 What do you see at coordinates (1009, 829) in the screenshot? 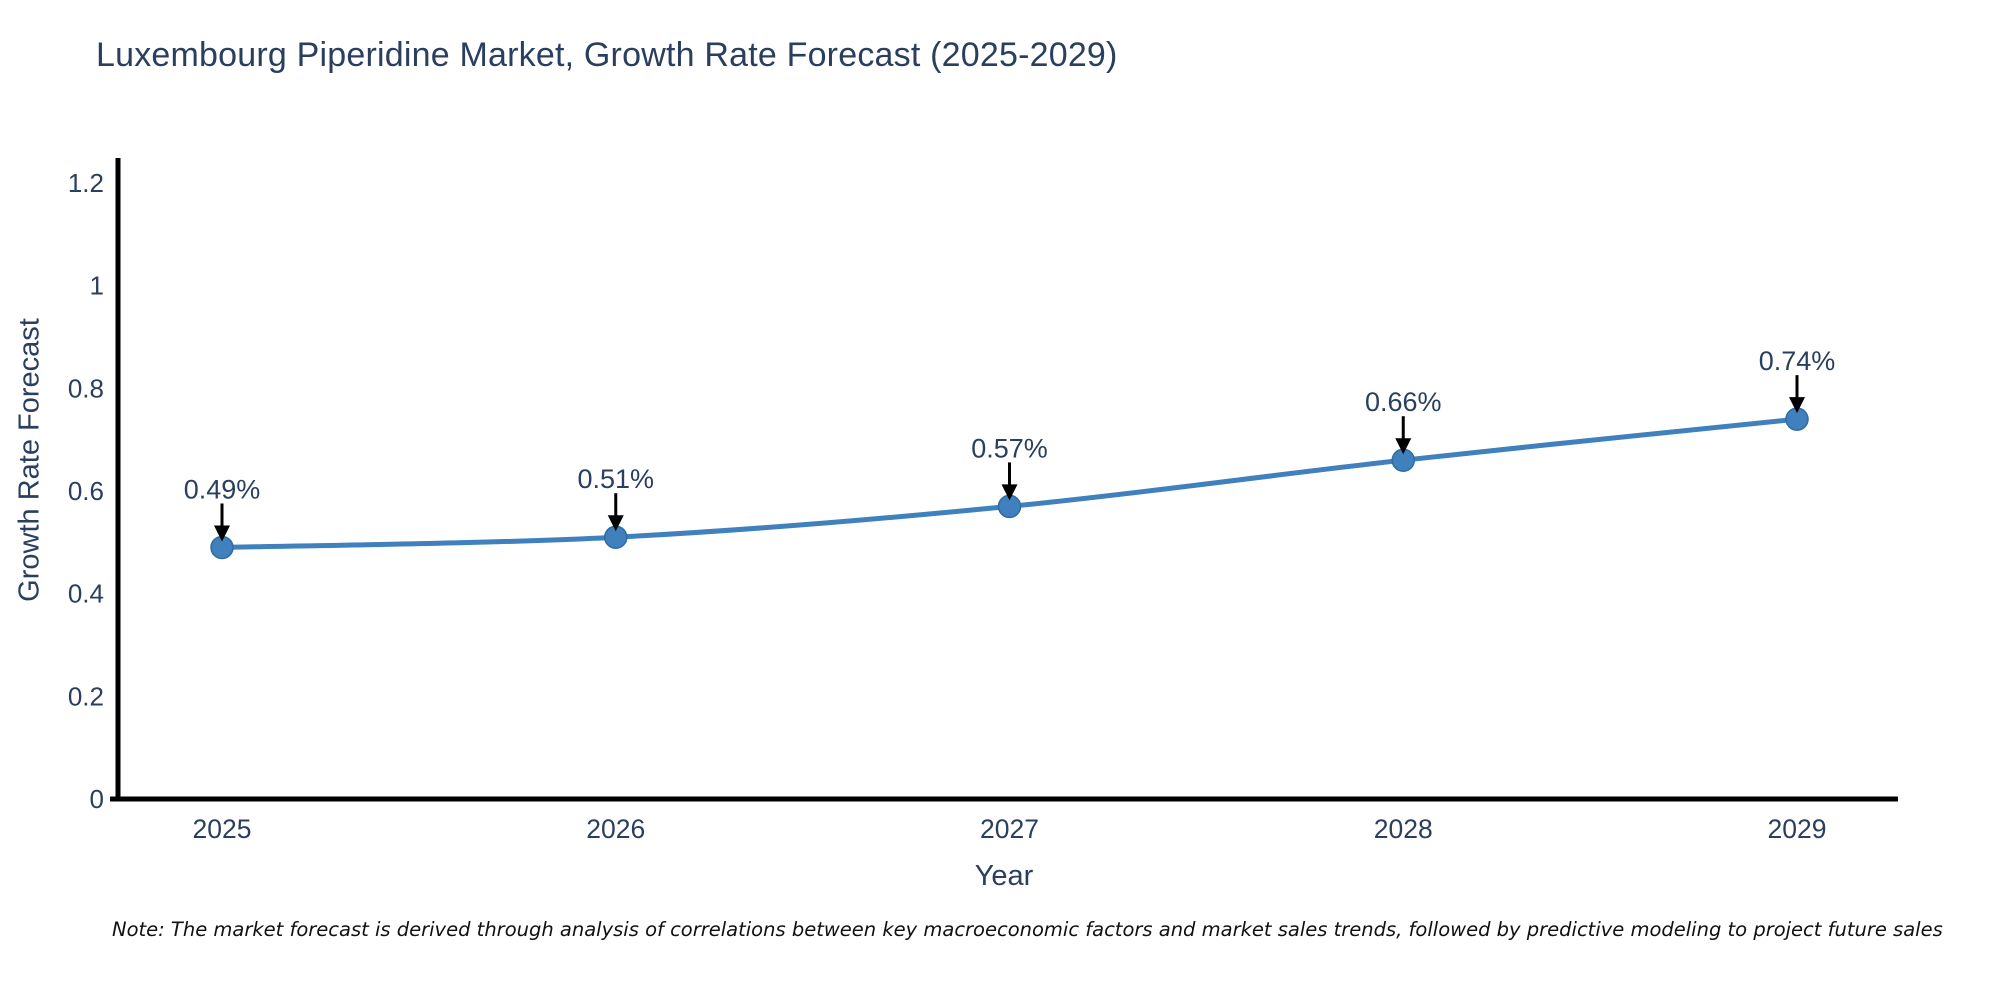
I see `x-tick-label: 2027` at bounding box center [1009, 829].